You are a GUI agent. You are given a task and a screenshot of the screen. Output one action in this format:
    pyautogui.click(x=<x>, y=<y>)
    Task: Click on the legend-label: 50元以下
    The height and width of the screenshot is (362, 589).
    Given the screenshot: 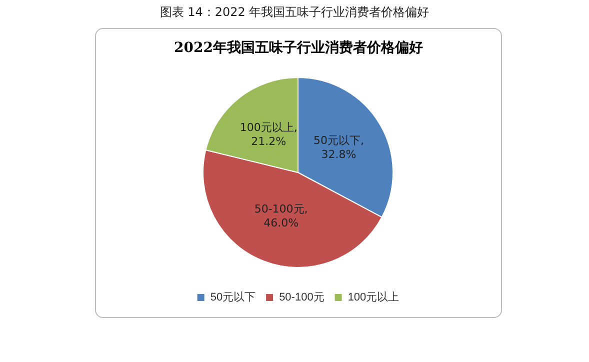 What is the action you would take?
    pyautogui.click(x=233, y=297)
    